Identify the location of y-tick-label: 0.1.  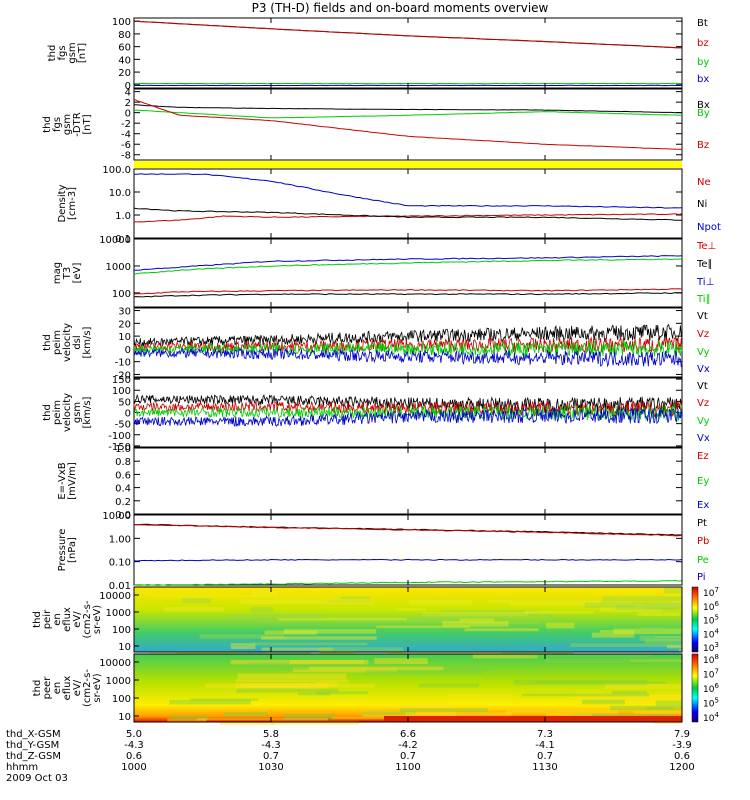
(123, 239).